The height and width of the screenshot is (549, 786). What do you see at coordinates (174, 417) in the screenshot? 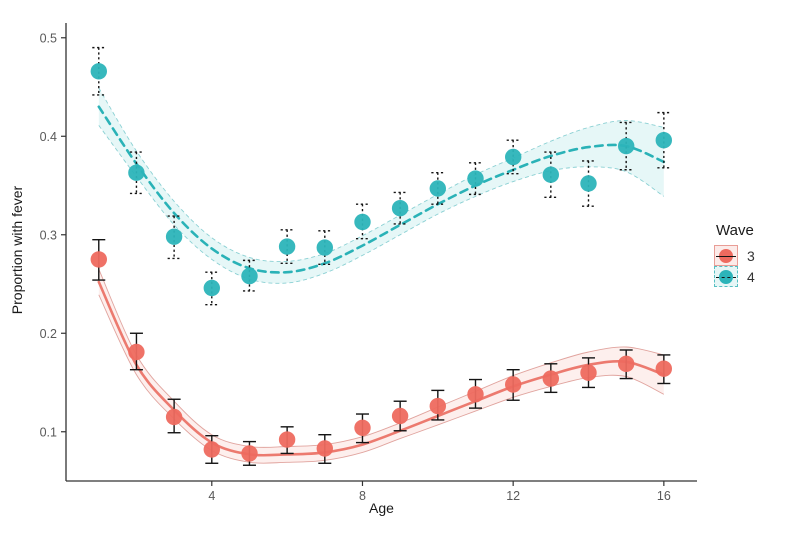
I see `point-wave3-age3` at bounding box center [174, 417].